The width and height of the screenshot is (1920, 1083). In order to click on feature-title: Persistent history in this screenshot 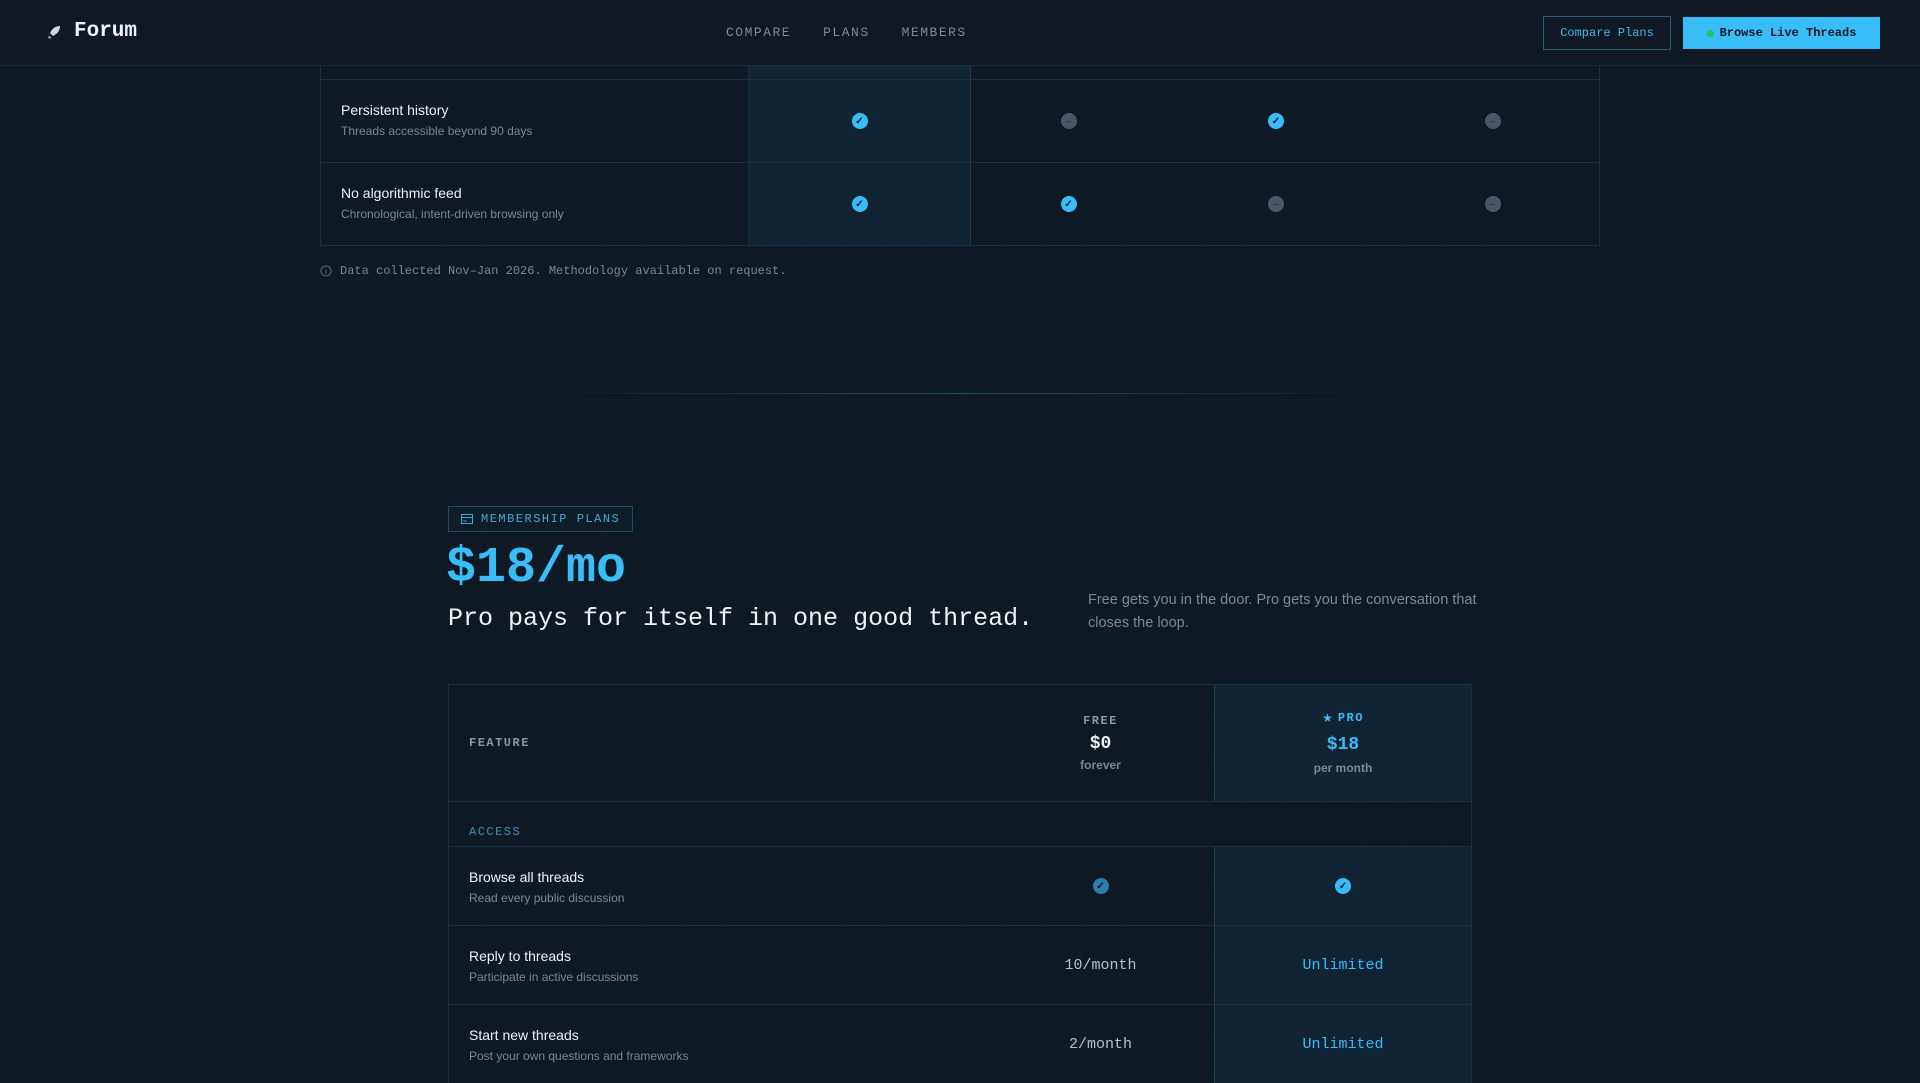, I will do `click(395, 110)`.